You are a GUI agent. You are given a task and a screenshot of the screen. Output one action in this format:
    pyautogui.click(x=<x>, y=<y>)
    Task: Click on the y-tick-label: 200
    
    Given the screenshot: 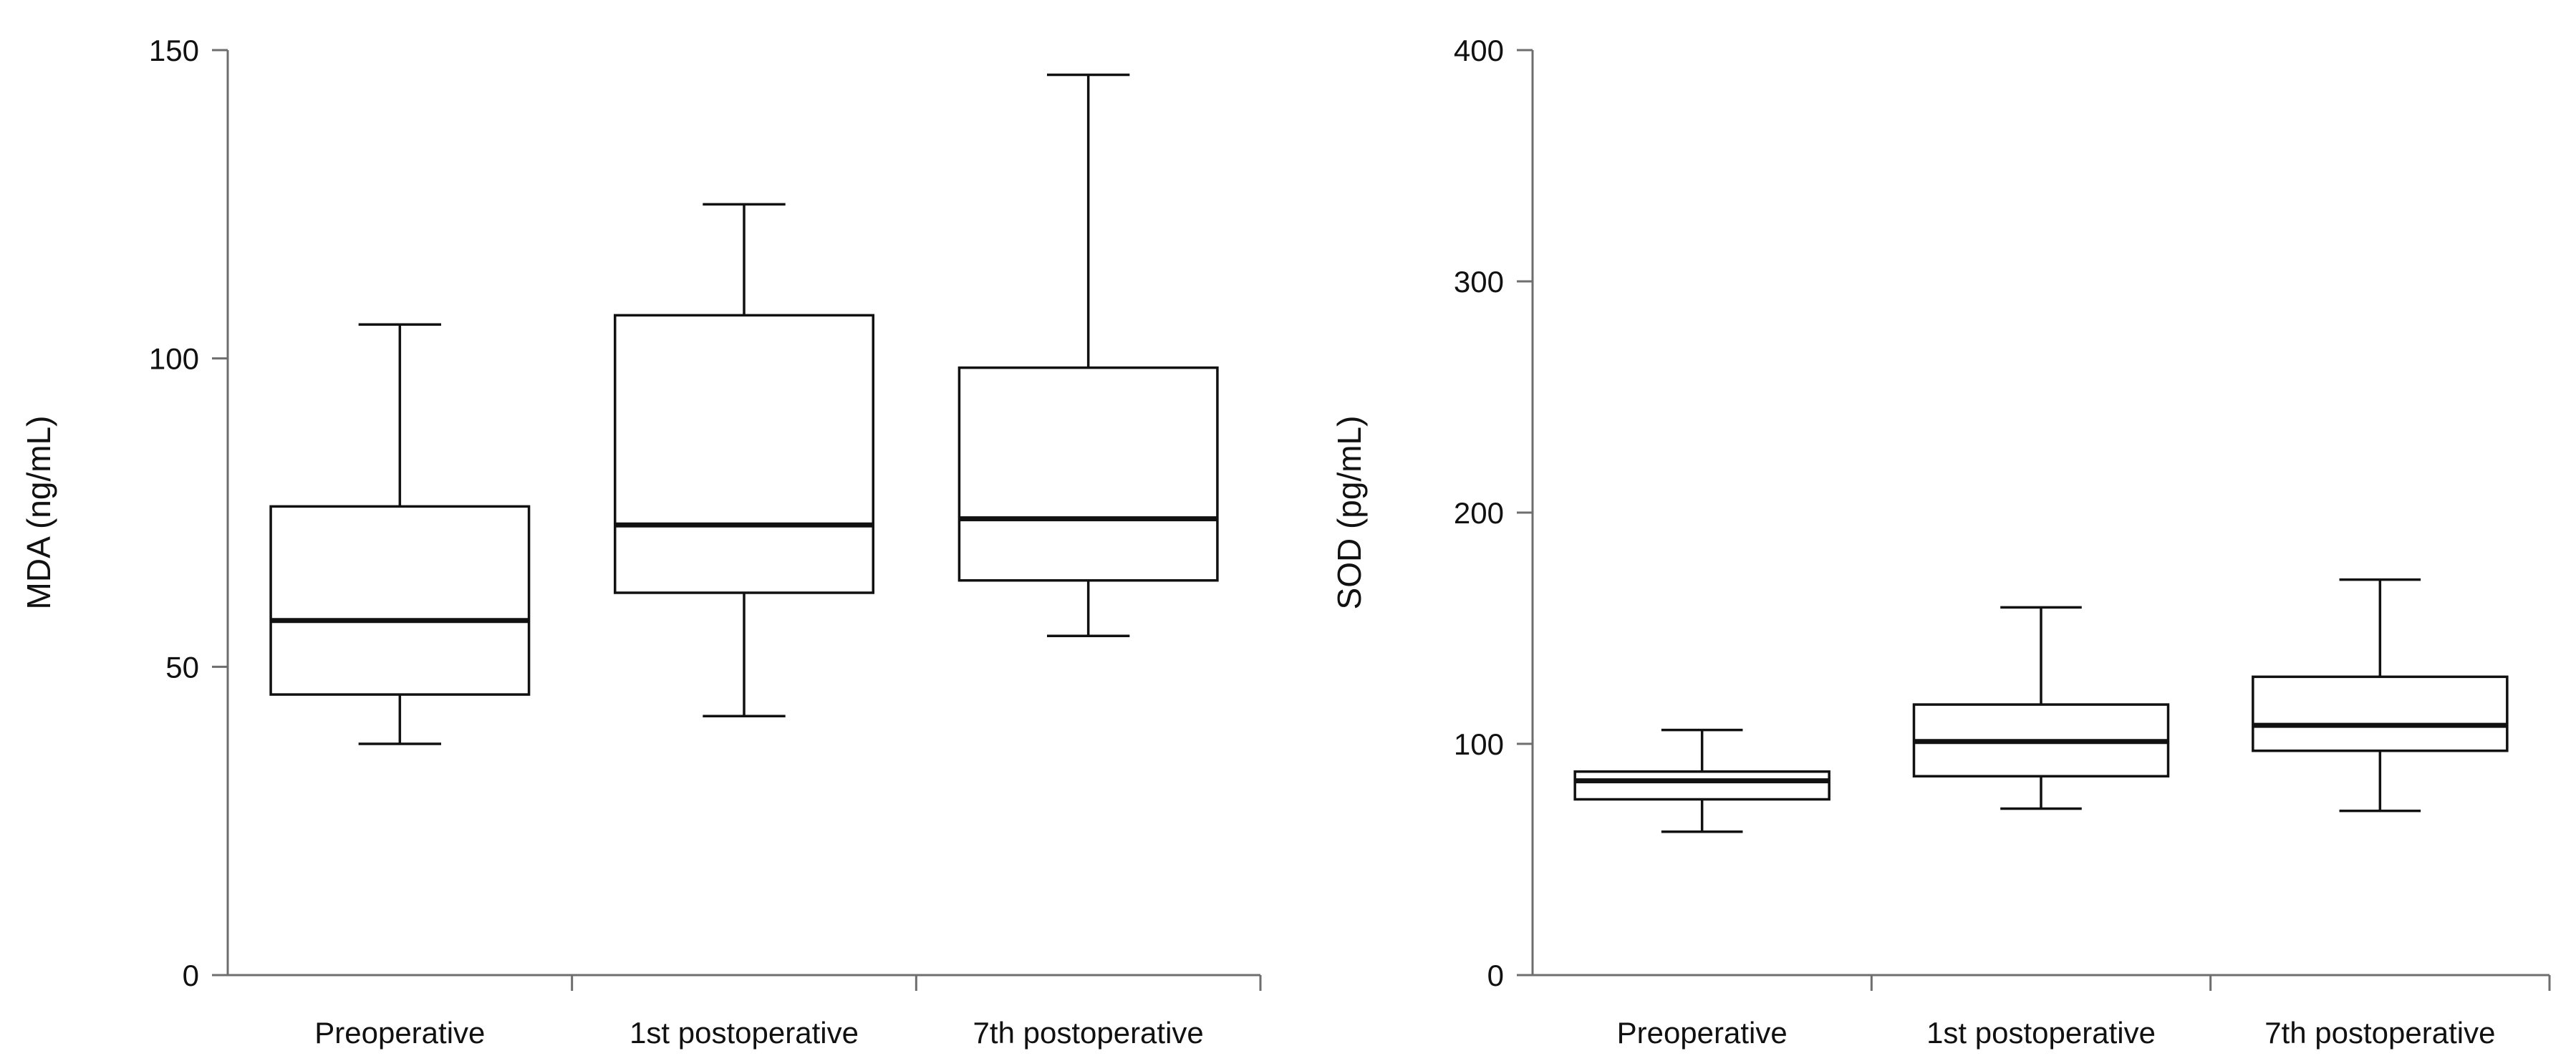 What is the action you would take?
    pyautogui.click(x=1479, y=513)
    